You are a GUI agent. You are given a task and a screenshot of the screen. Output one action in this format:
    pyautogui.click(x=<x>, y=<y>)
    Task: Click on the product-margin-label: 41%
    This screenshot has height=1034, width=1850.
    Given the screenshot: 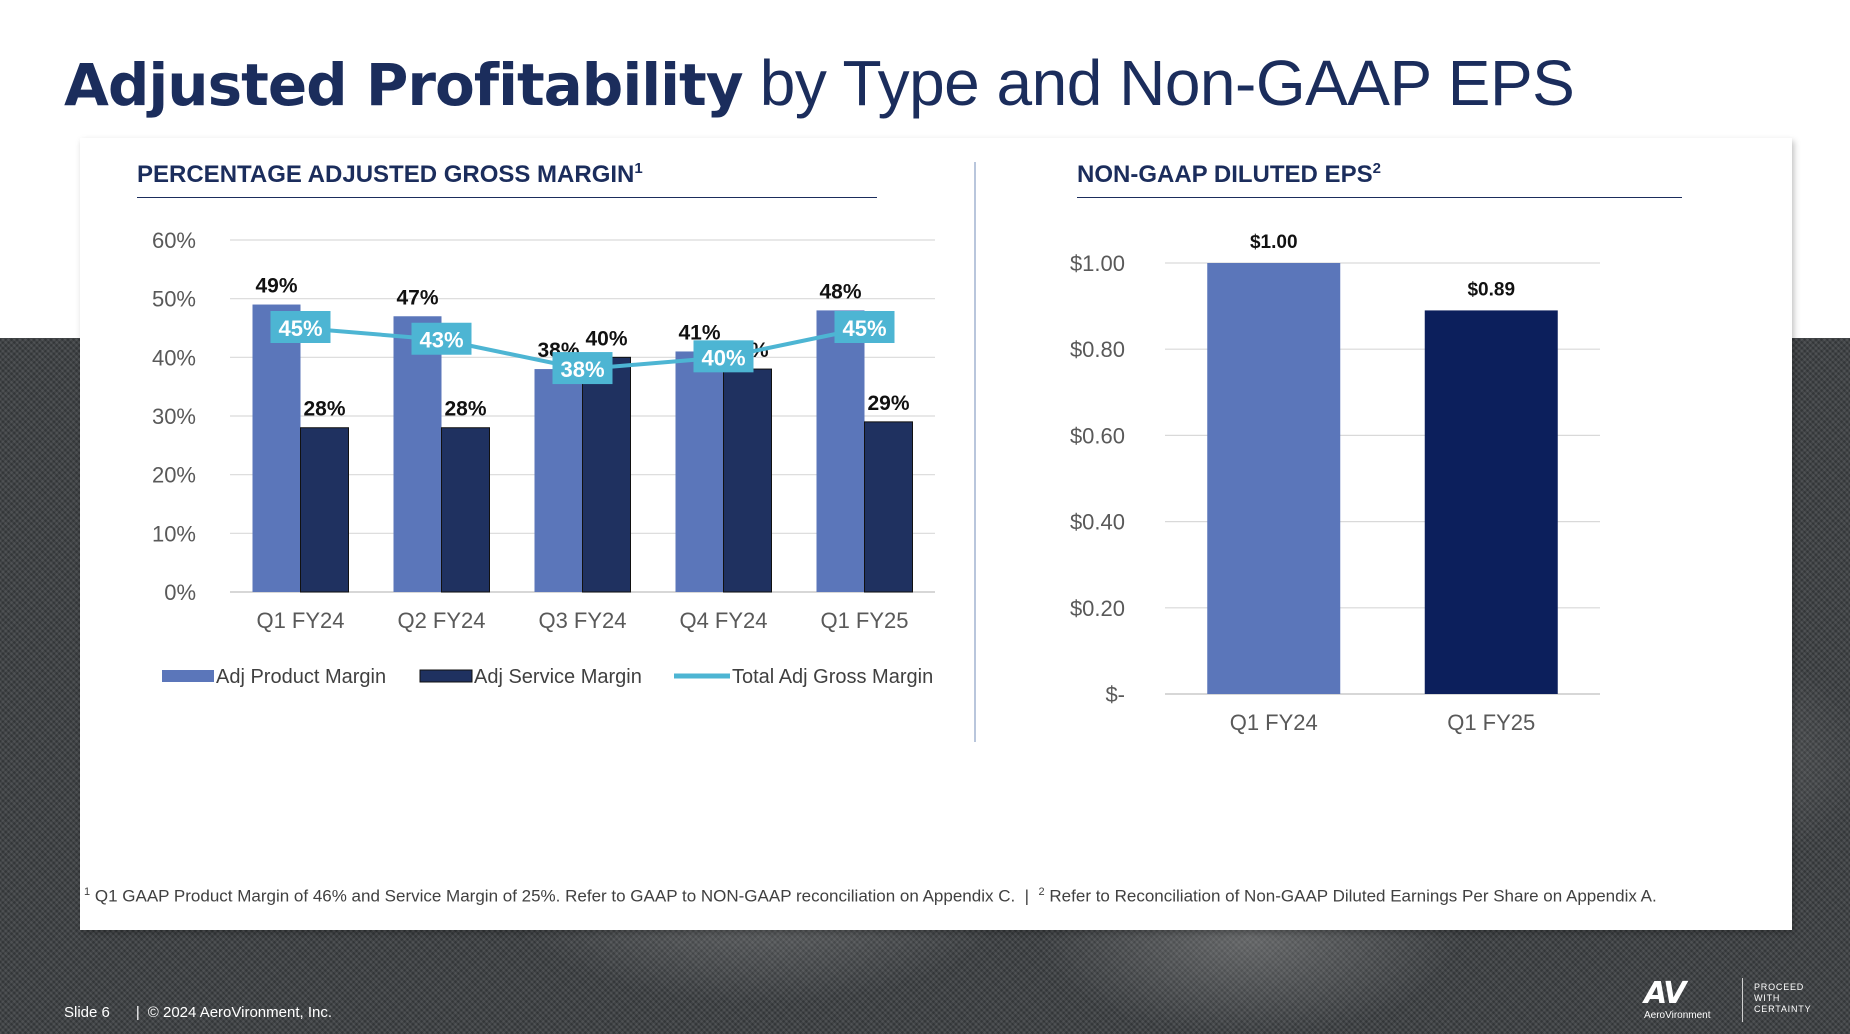 What is the action you would take?
    pyautogui.click(x=699, y=332)
    